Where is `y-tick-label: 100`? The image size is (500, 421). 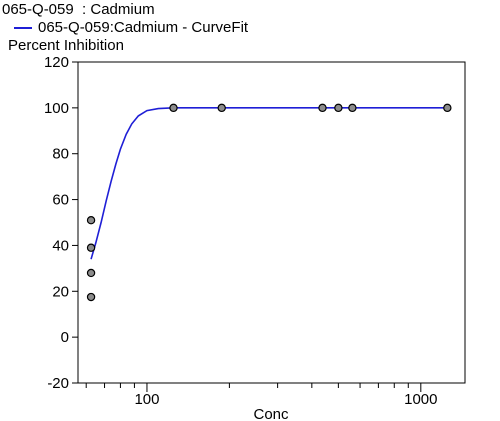
y-tick-label: 100 is located at coordinates (56, 108).